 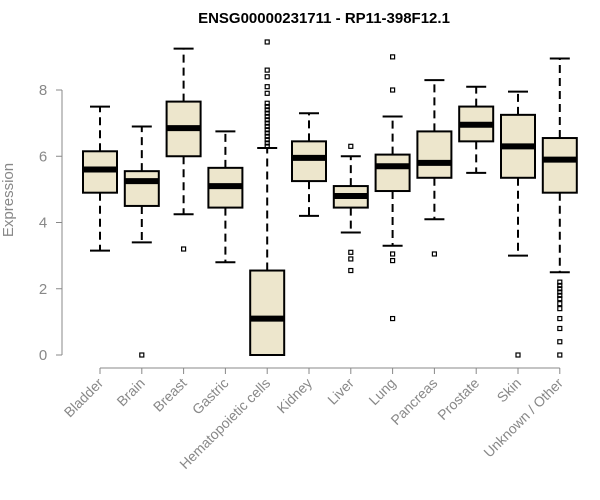 I want to click on x-tick-label-brain: Brain, so click(x=130, y=392).